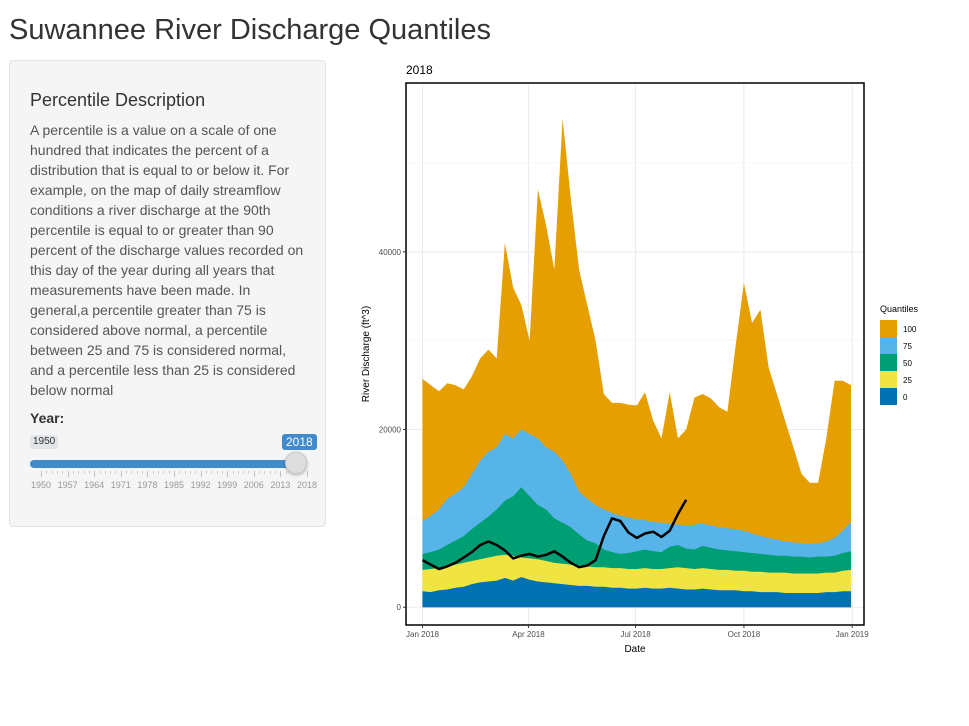 Image resolution: width=969 pixels, height=726 pixels. Describe the element at coordinates (419, 70) in the screenshot. I see `chart-title: 2018` at that location.